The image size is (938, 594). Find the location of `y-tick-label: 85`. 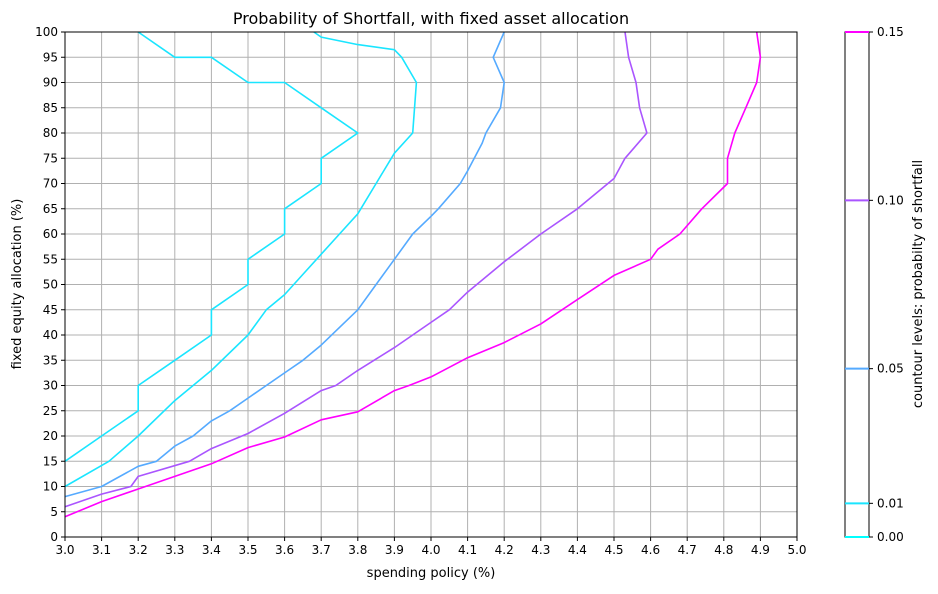

y-tick-label: 85 is located at coordinates (50, 108).